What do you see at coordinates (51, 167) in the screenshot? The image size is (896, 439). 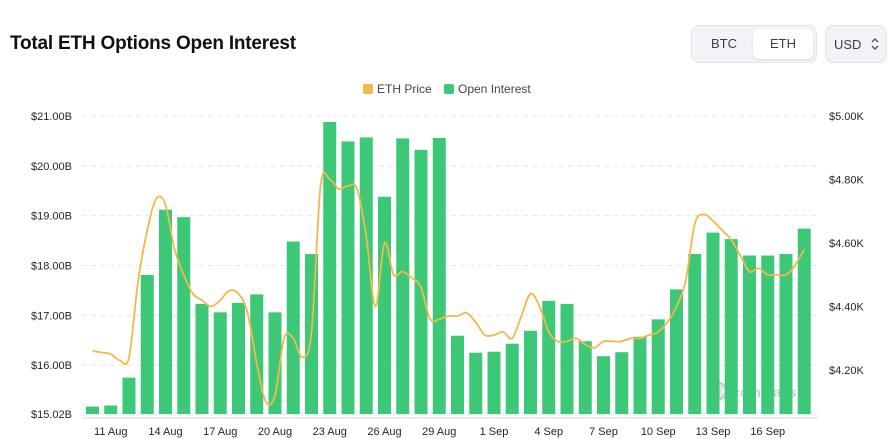 I see `y-left-tick-label: $20.00B` at bounding box center [51, 167].